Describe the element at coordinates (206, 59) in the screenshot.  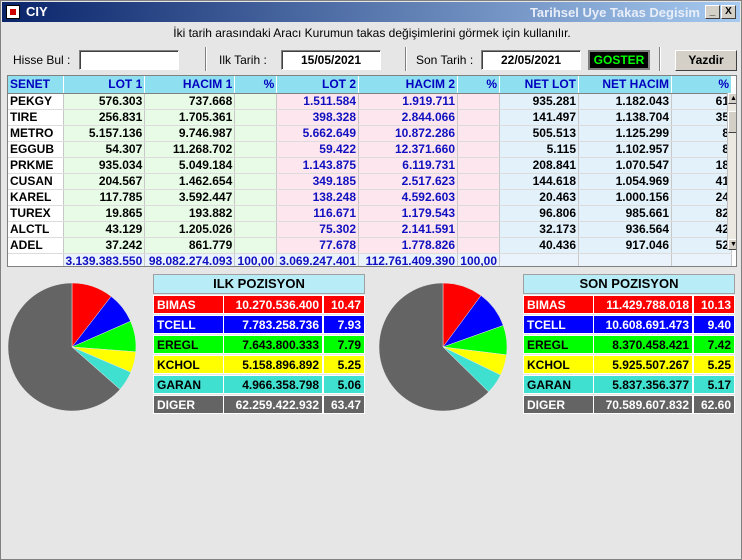
I see `separator` at that location.